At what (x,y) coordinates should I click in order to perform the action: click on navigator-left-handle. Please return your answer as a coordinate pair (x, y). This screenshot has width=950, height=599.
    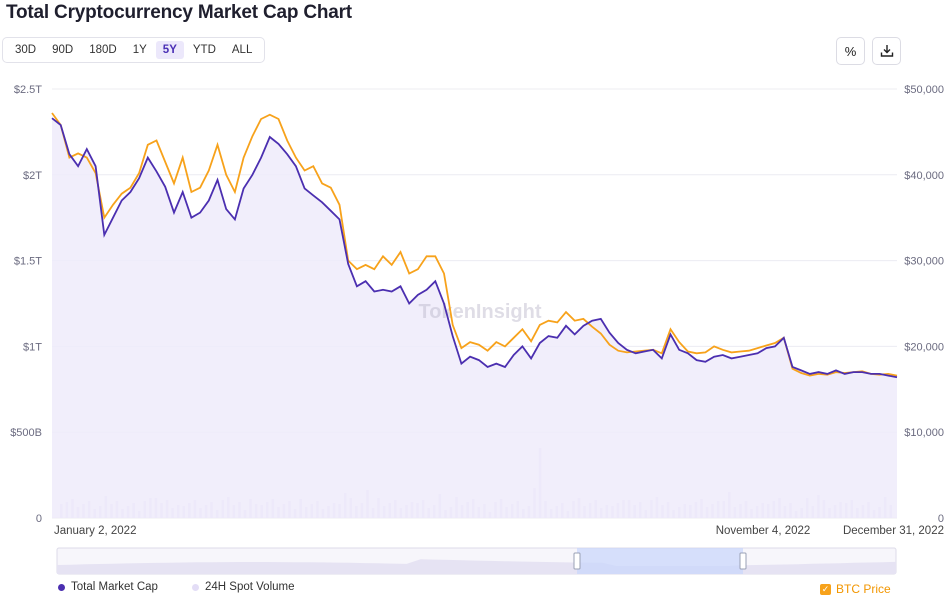
    Looking at the image, I should click on (577, 561).